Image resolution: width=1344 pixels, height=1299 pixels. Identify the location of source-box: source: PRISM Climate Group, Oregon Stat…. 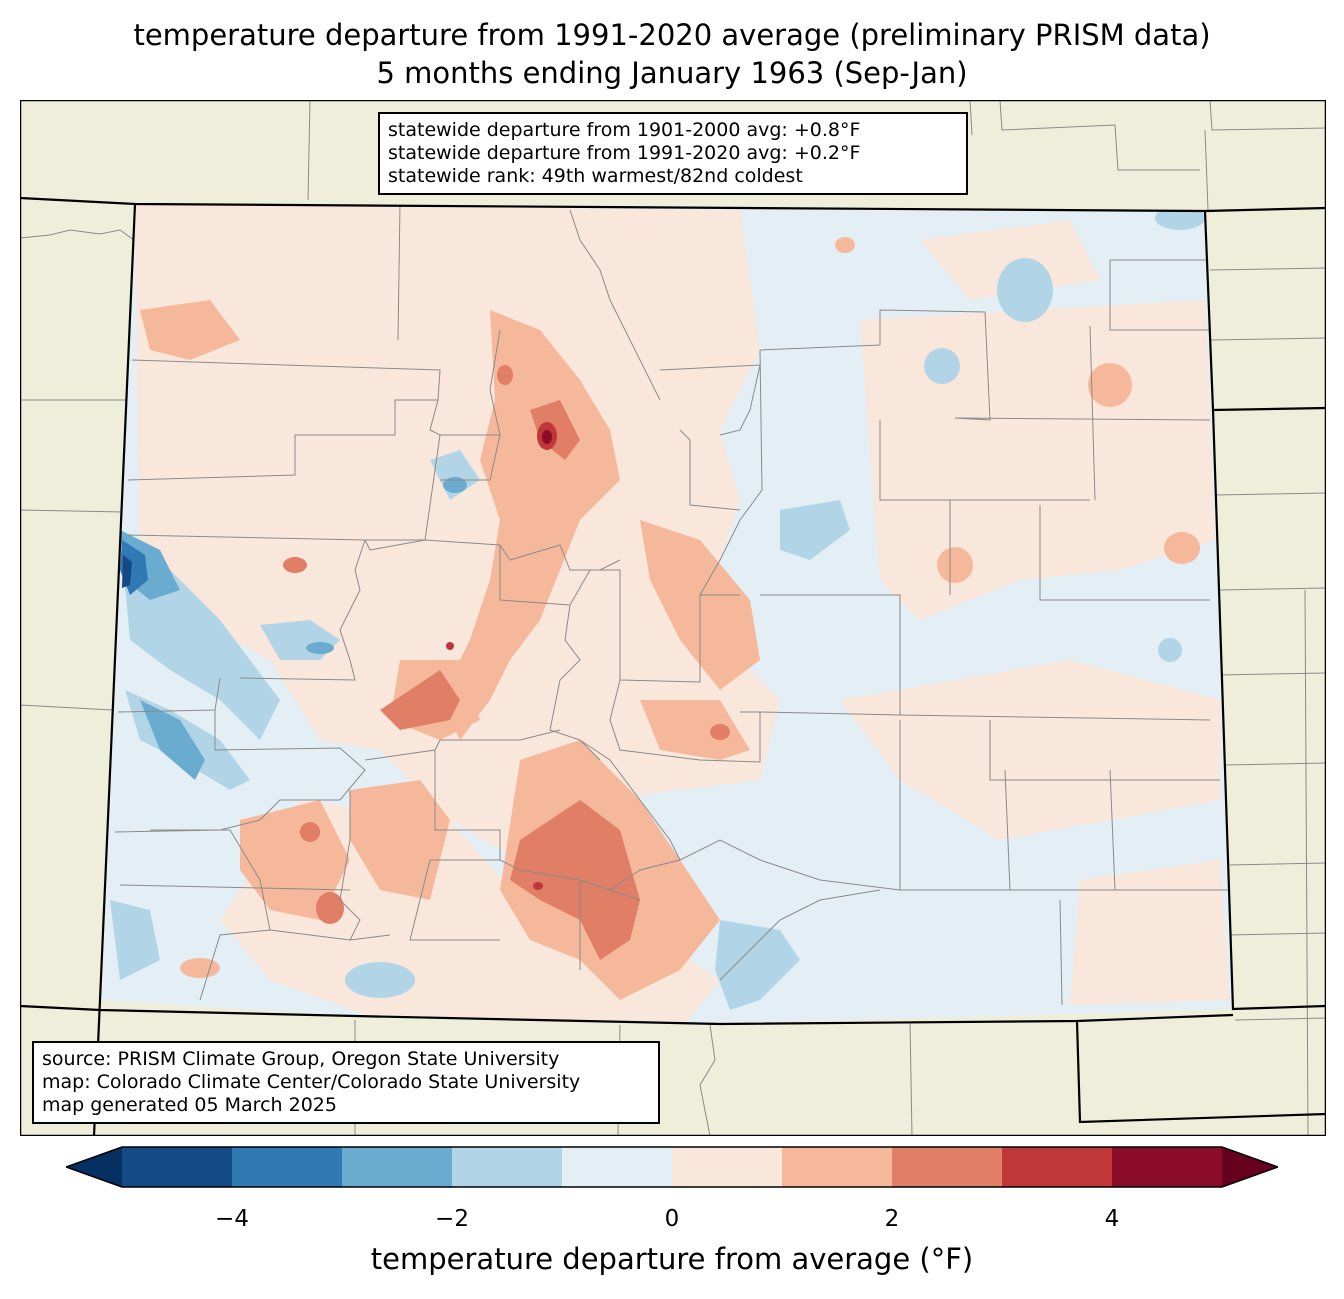
(346, 1082).